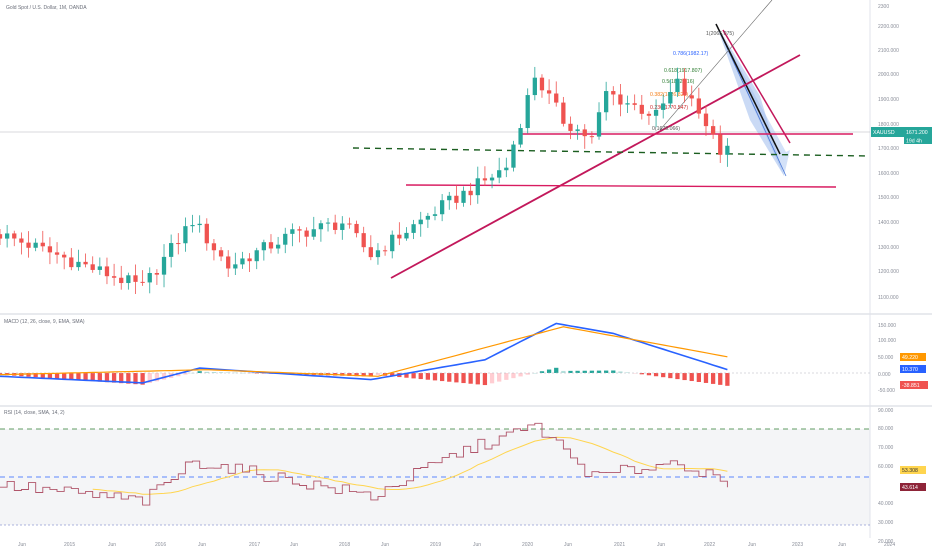 The image size is (932, 550). I want to click on macd-badges: 49.220 10.370 -38.851, so click(914, 371).